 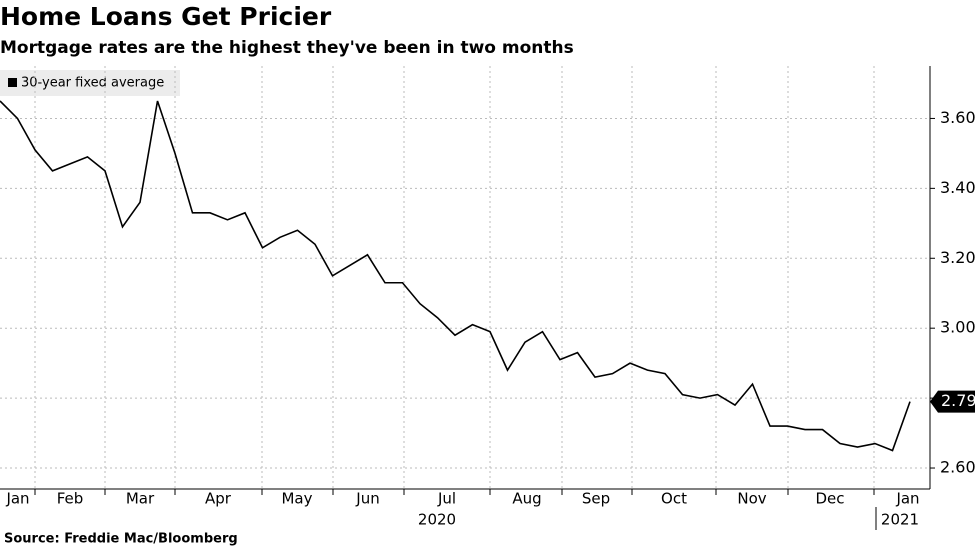 What do you see at coordinates (958, 187) in the screenshot?
I see `y-tick-label: 3.40` at bounding box center [958, 187].